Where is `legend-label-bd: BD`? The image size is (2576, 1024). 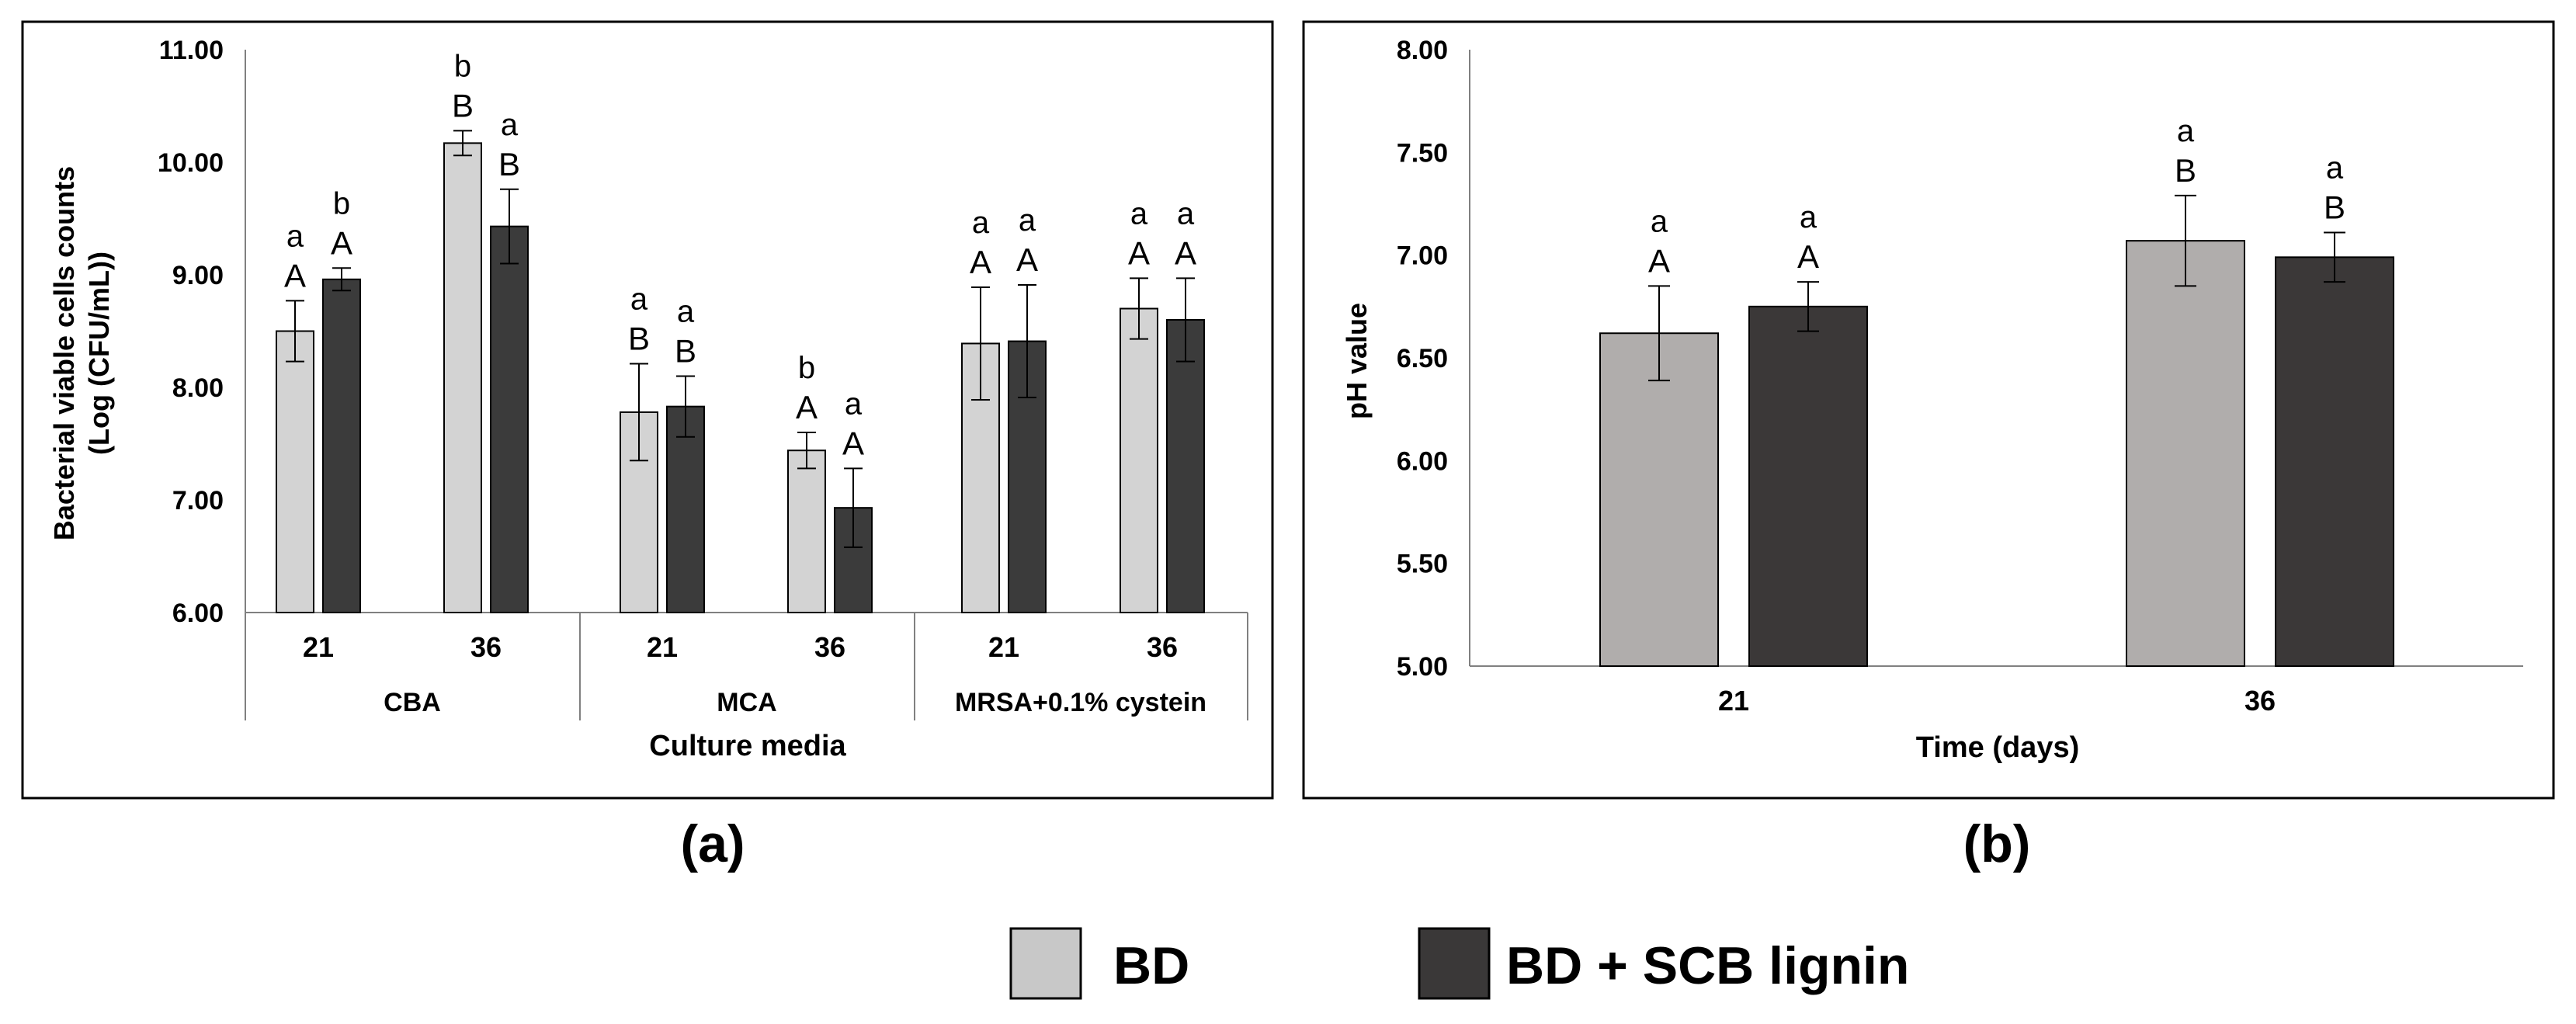
legend-label-bd: BD is located at coordinates (1151, 965).